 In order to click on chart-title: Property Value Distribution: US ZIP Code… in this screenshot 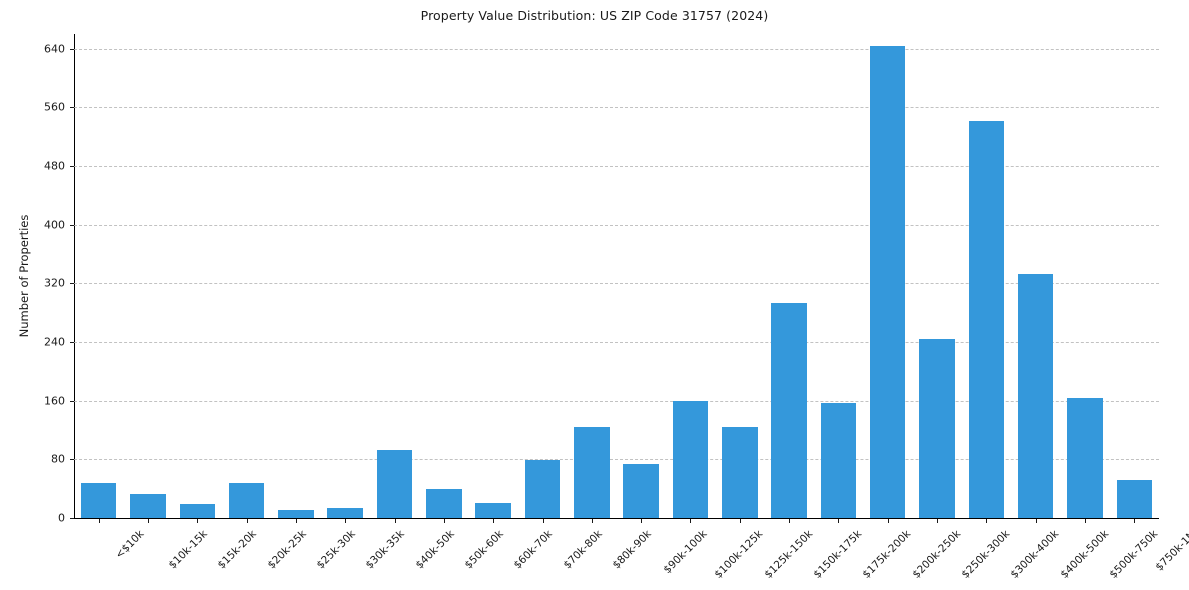, I will do `click(594, 15)`.